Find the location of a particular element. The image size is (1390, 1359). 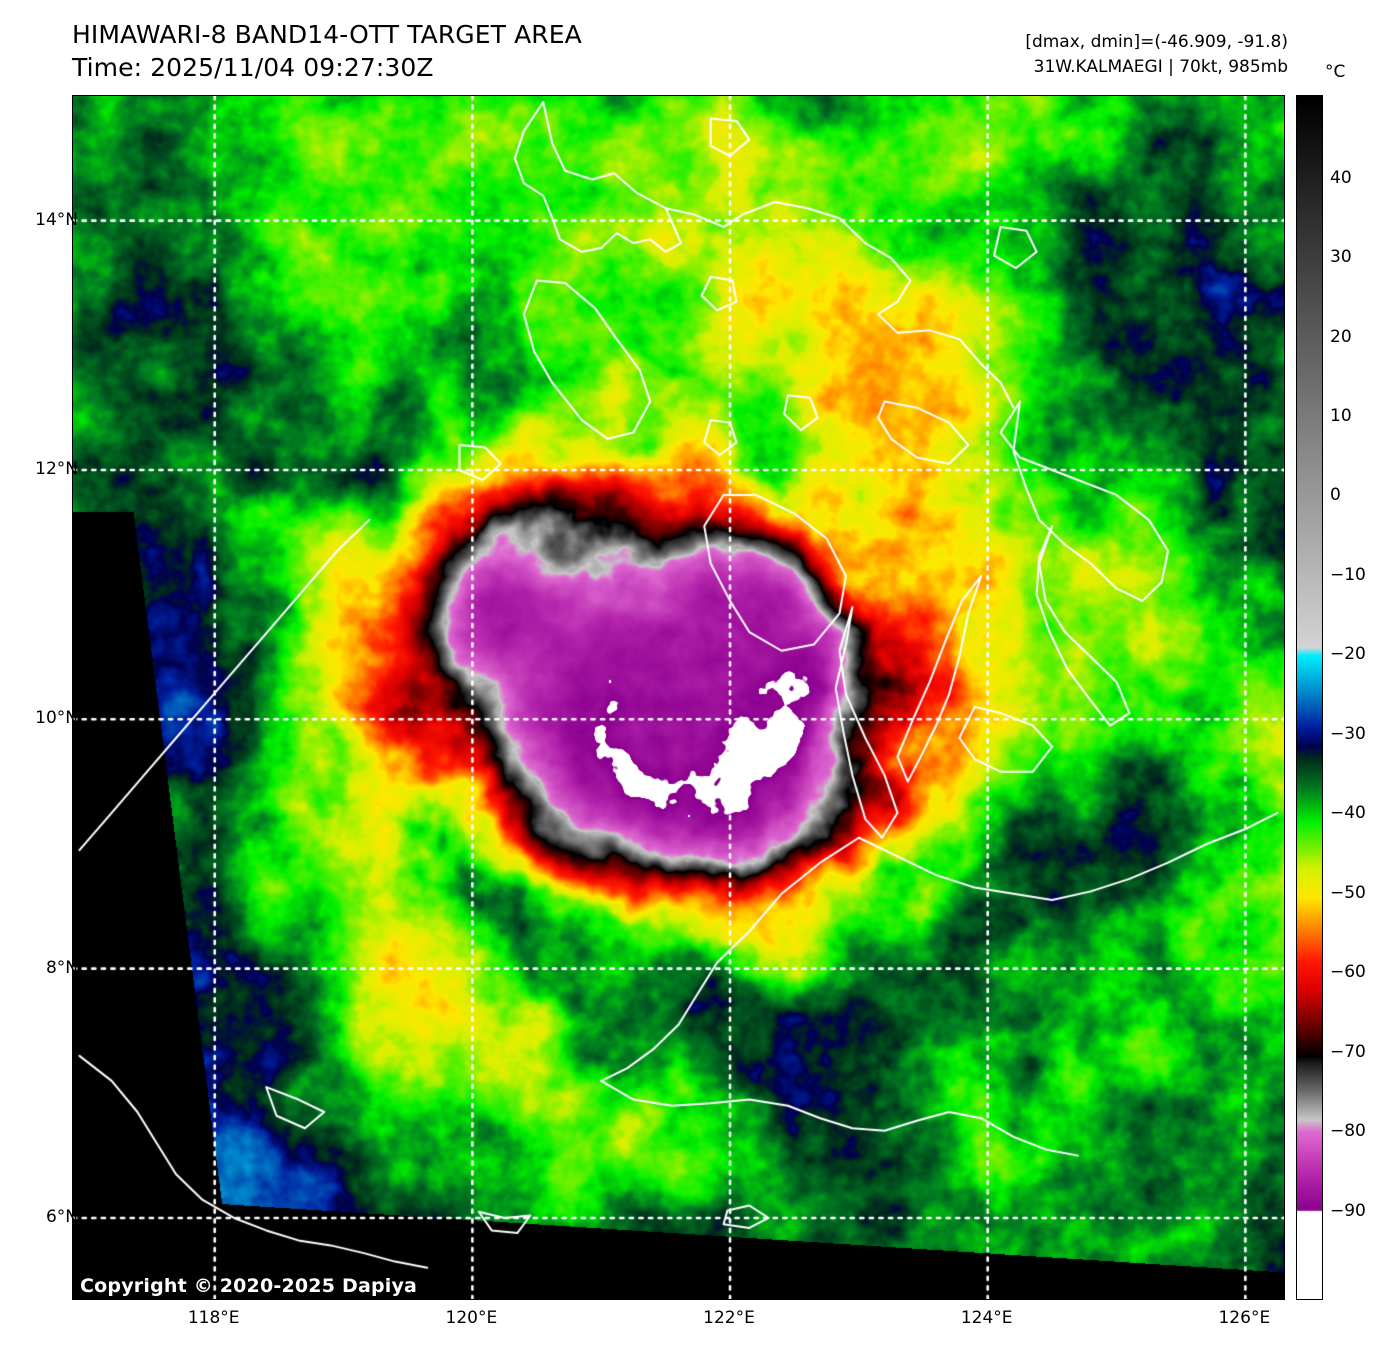

colorbar-tick-label: 20 is located at coordinates (1341, 336).